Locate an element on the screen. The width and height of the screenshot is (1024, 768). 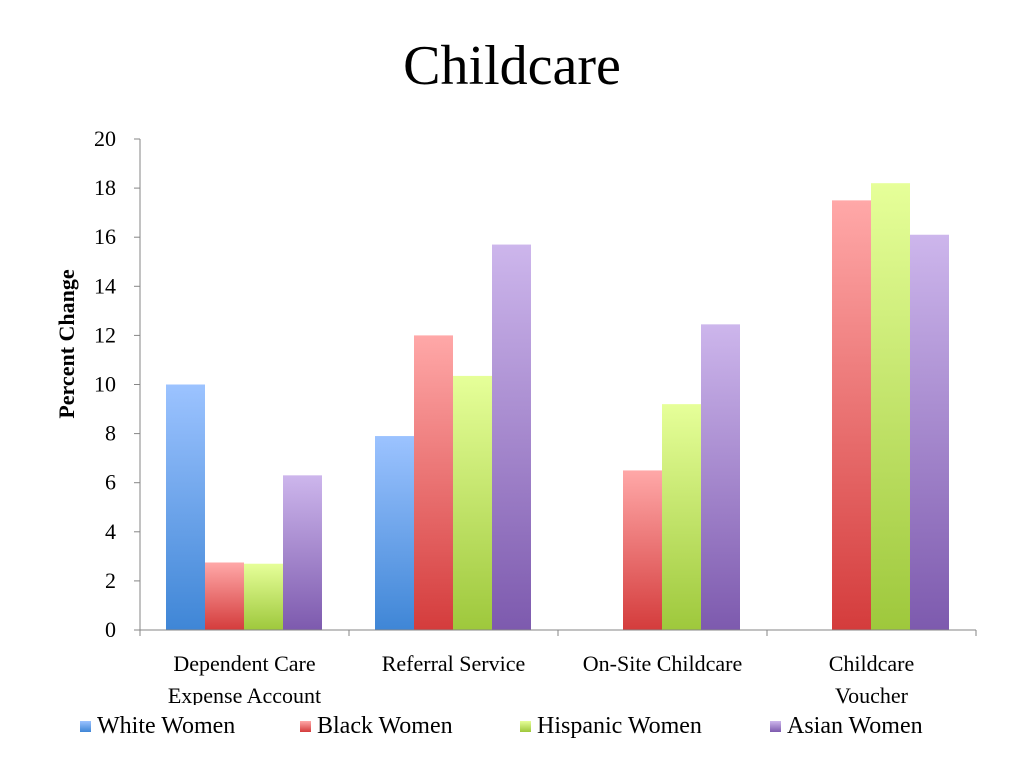
legend-item-asian-women: Asian Women is located at coordinates (846, 726).